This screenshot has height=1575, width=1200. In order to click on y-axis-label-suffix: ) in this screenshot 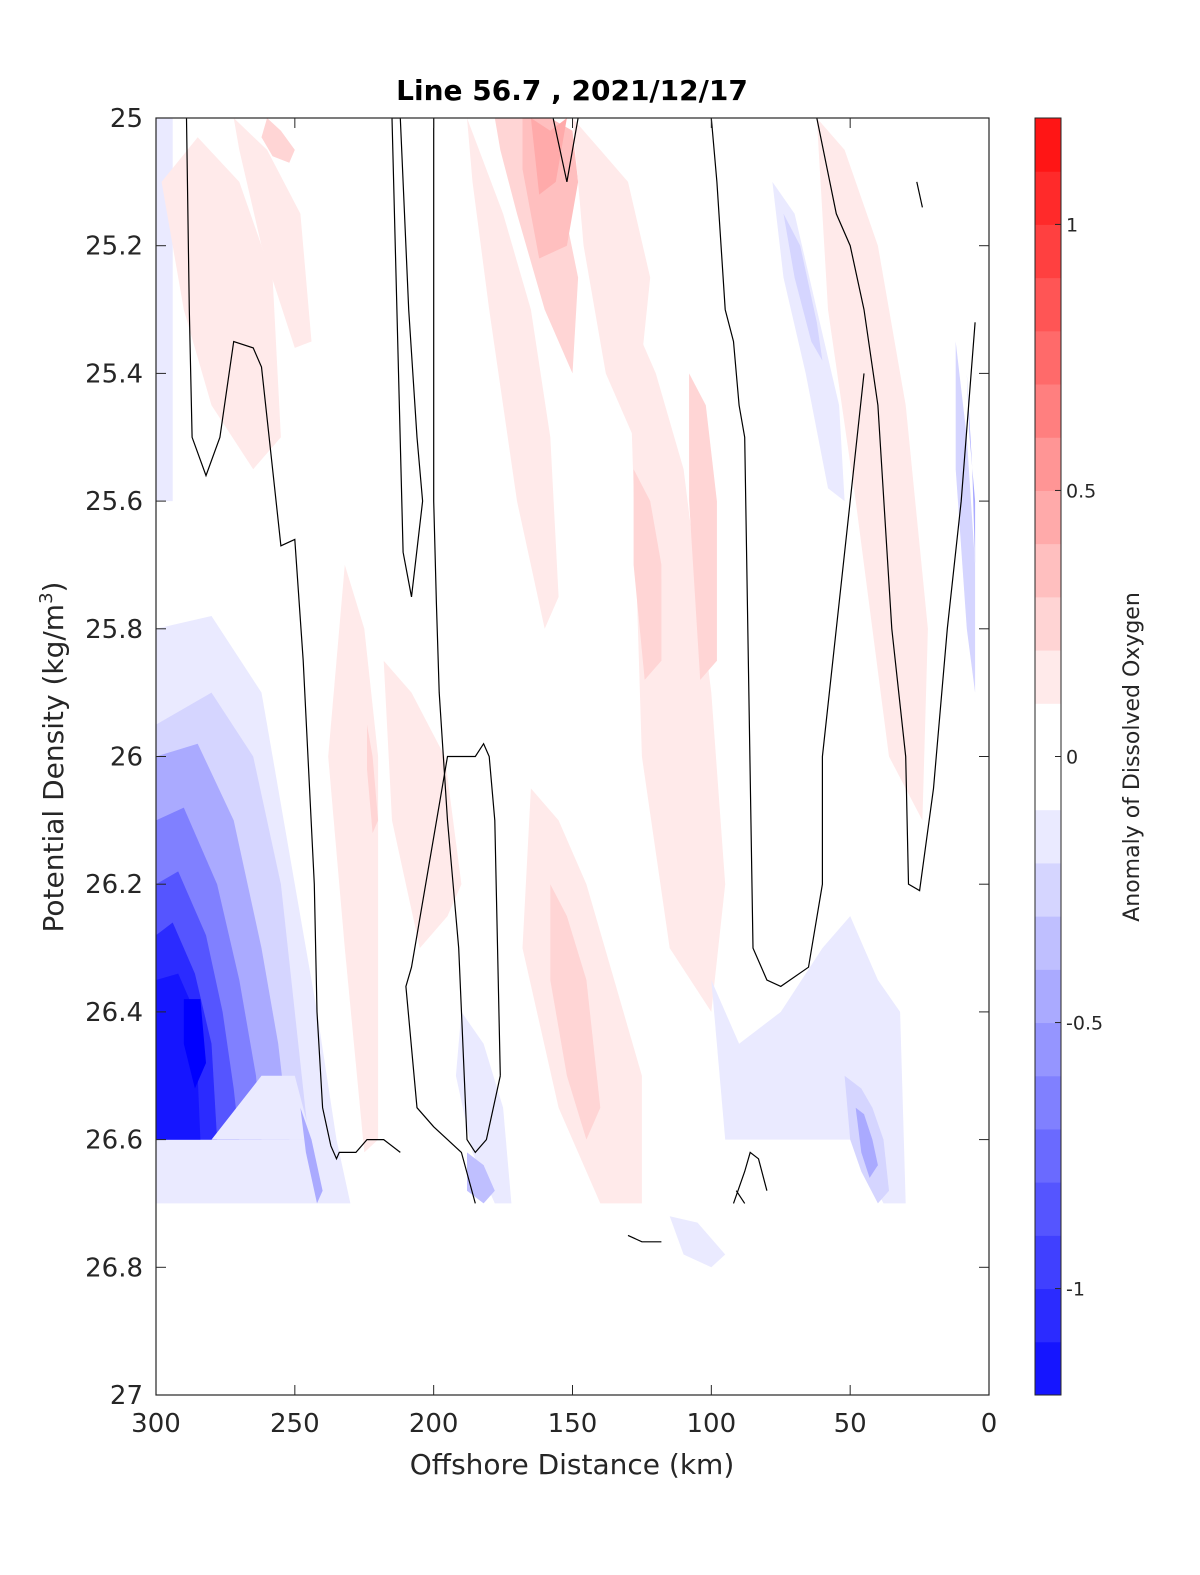, I will do `click(53, 587)`.